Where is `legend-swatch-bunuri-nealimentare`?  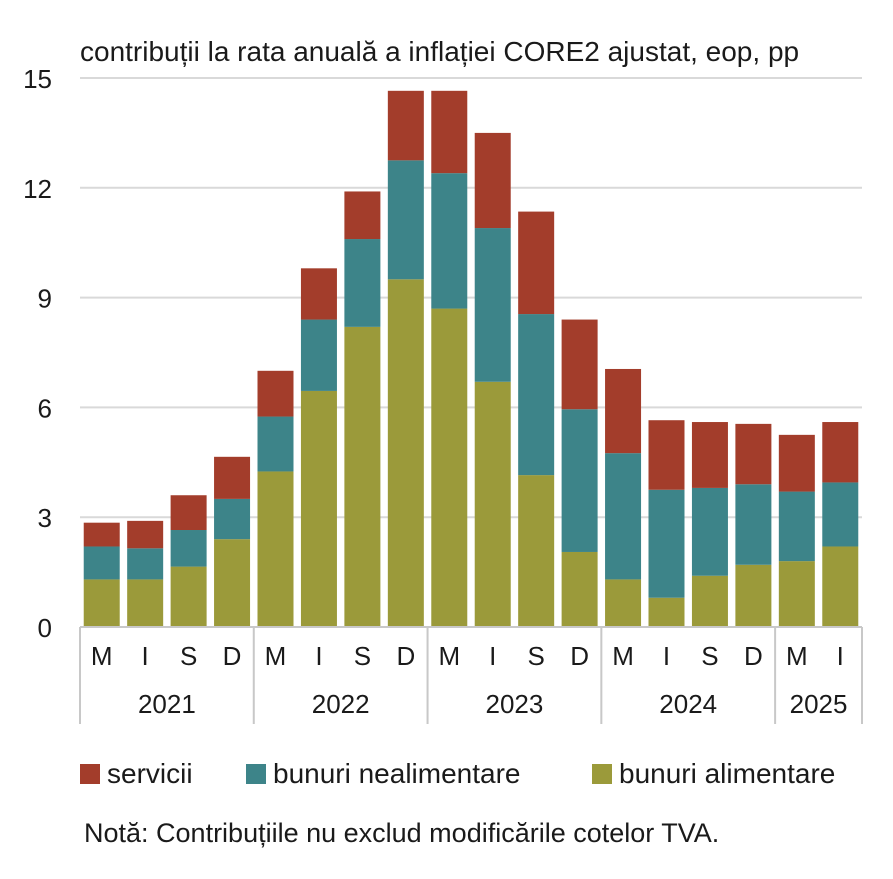 legend-swatch-bunuri-nealimentare is located at coordinates (256, 774).